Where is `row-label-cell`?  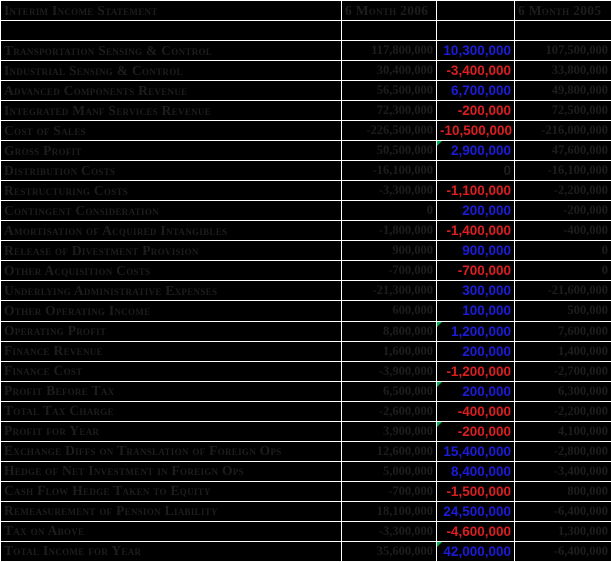
row-label-cell is located at coordinates (171, 31).